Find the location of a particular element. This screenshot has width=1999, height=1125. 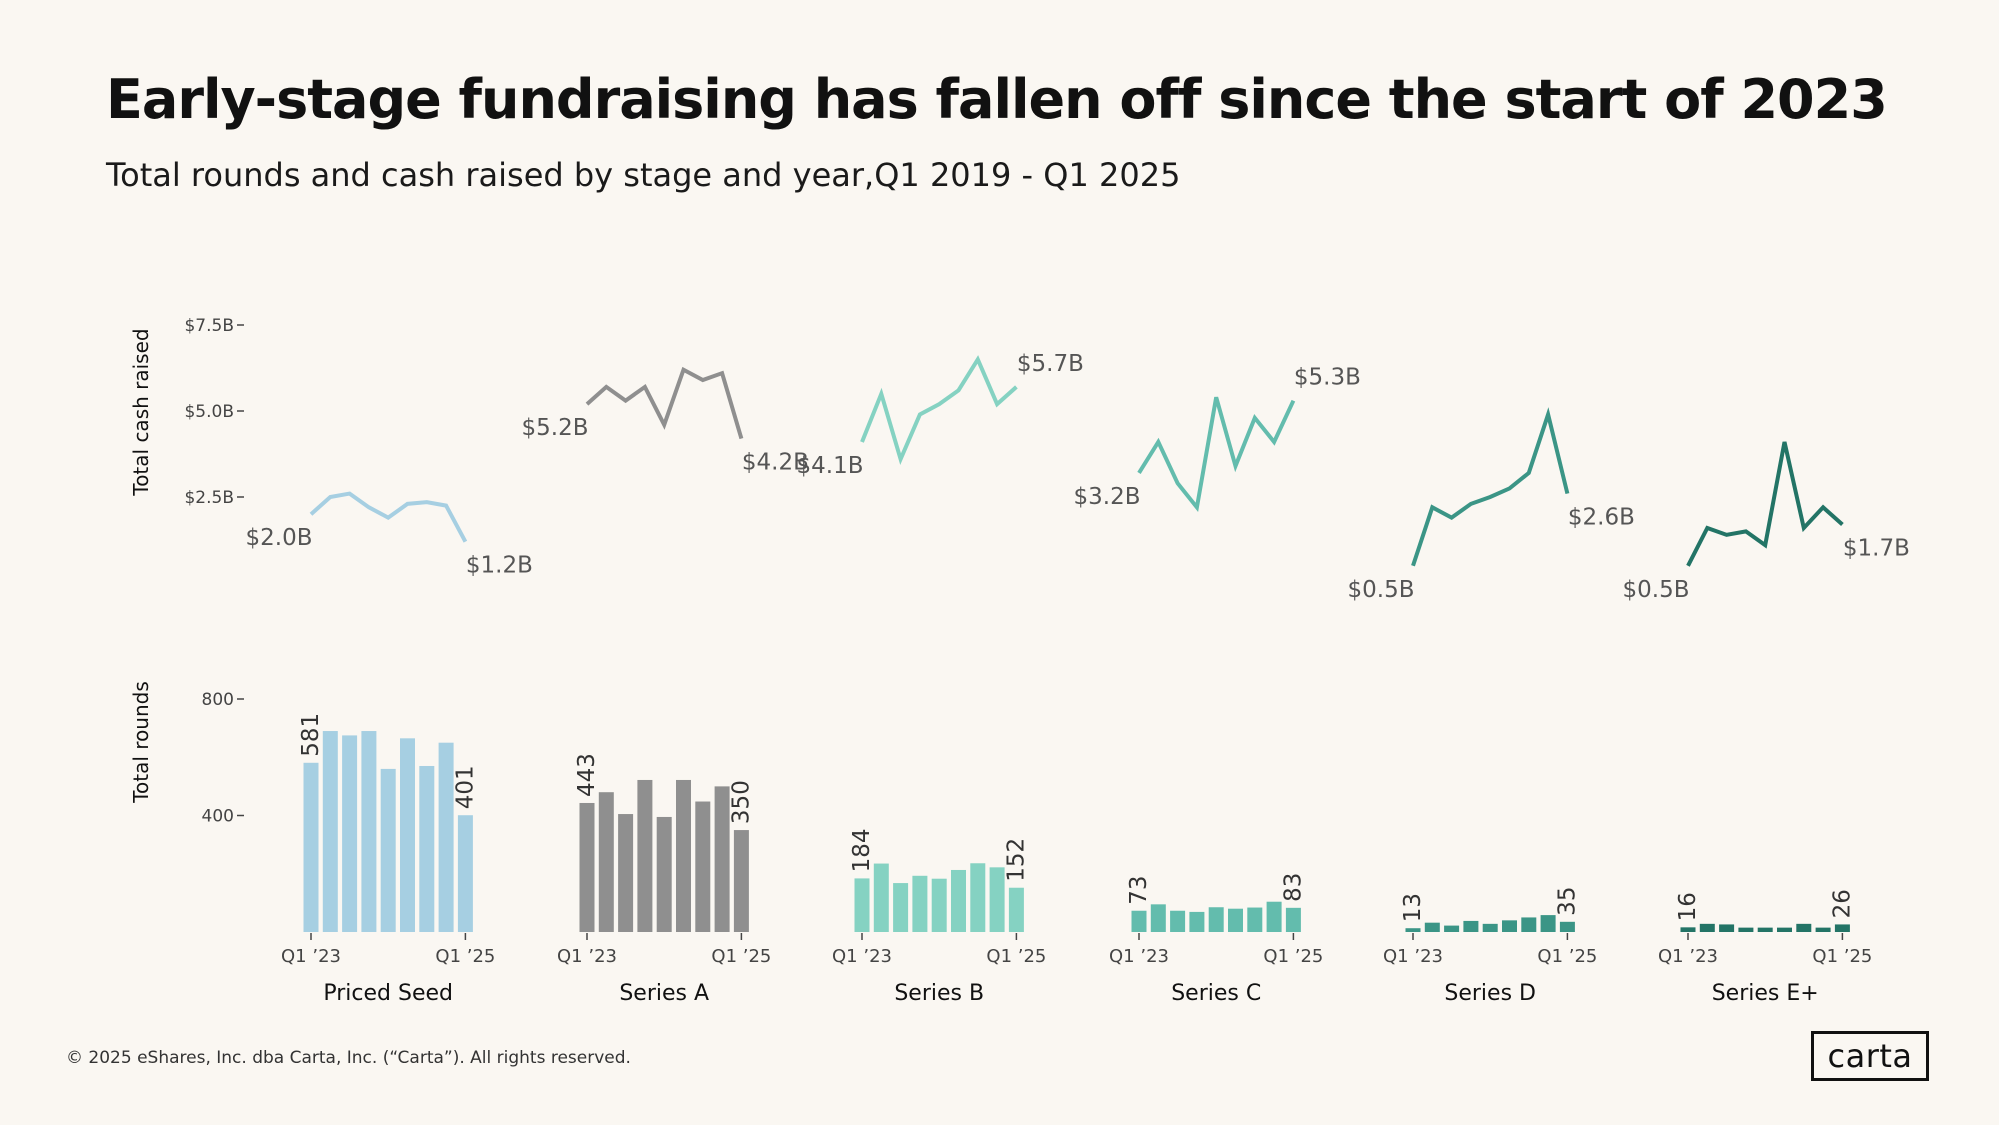

bar-end-label-series-d: 35 is located at coordinates (1567, 901).